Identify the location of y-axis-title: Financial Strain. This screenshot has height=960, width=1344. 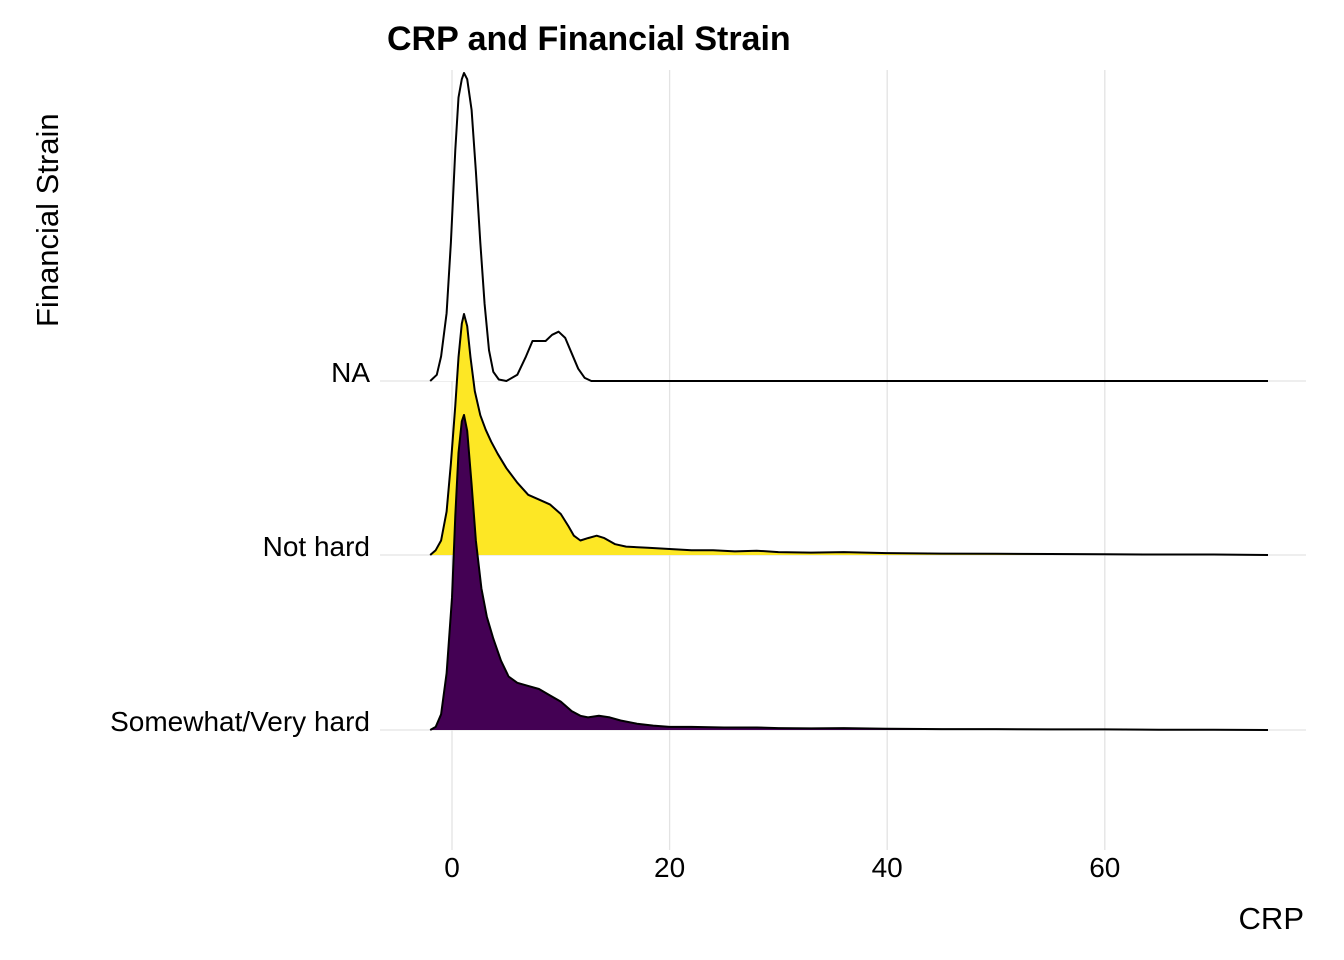
(47, 220).